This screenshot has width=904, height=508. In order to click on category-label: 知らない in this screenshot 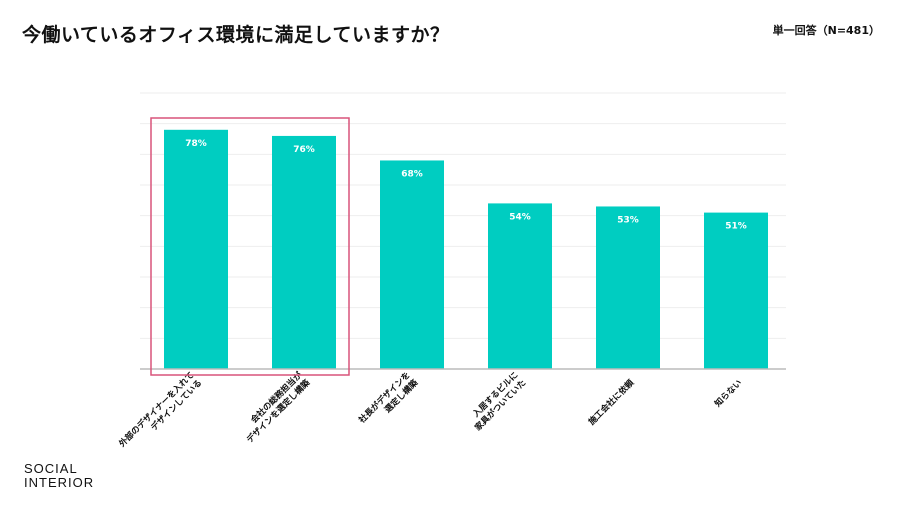, I will do `click(728, 393)`.